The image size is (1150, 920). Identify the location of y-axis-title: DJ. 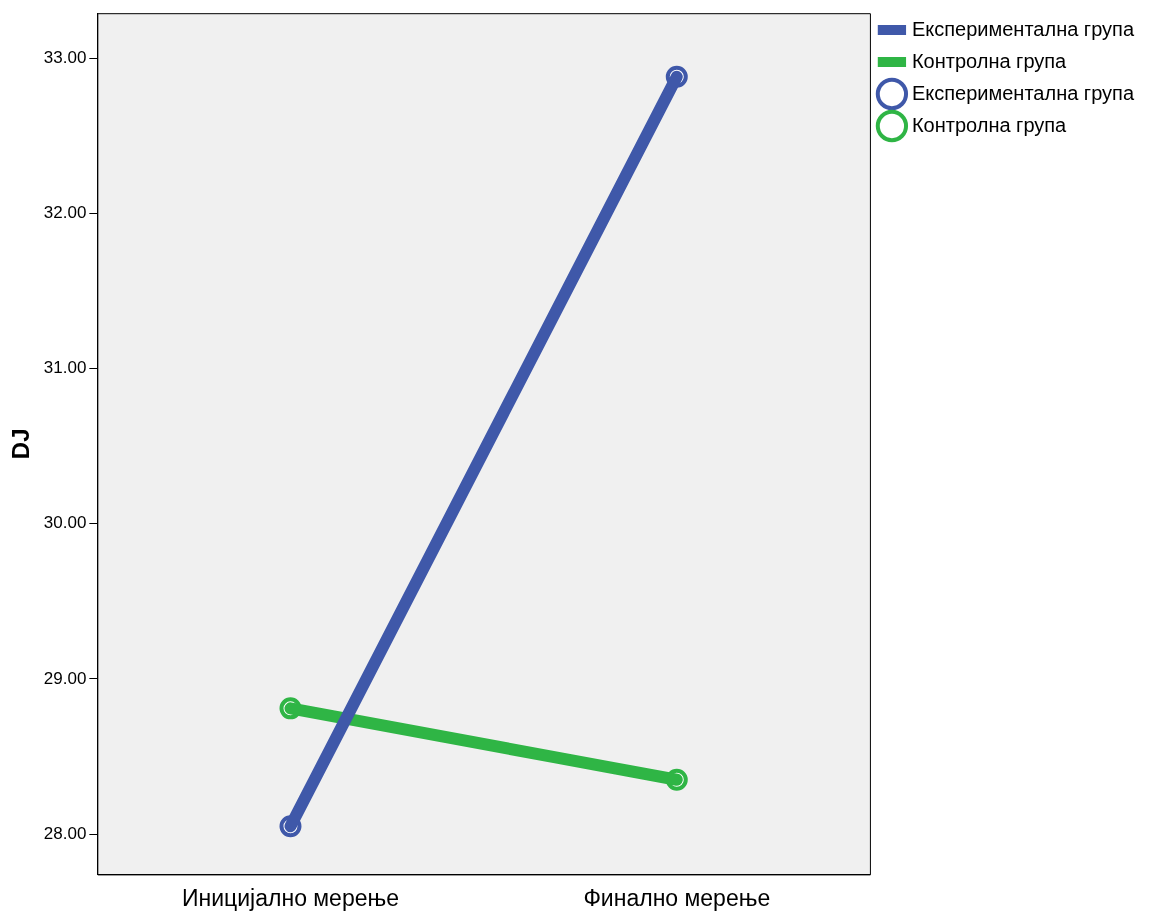
(21, 444).